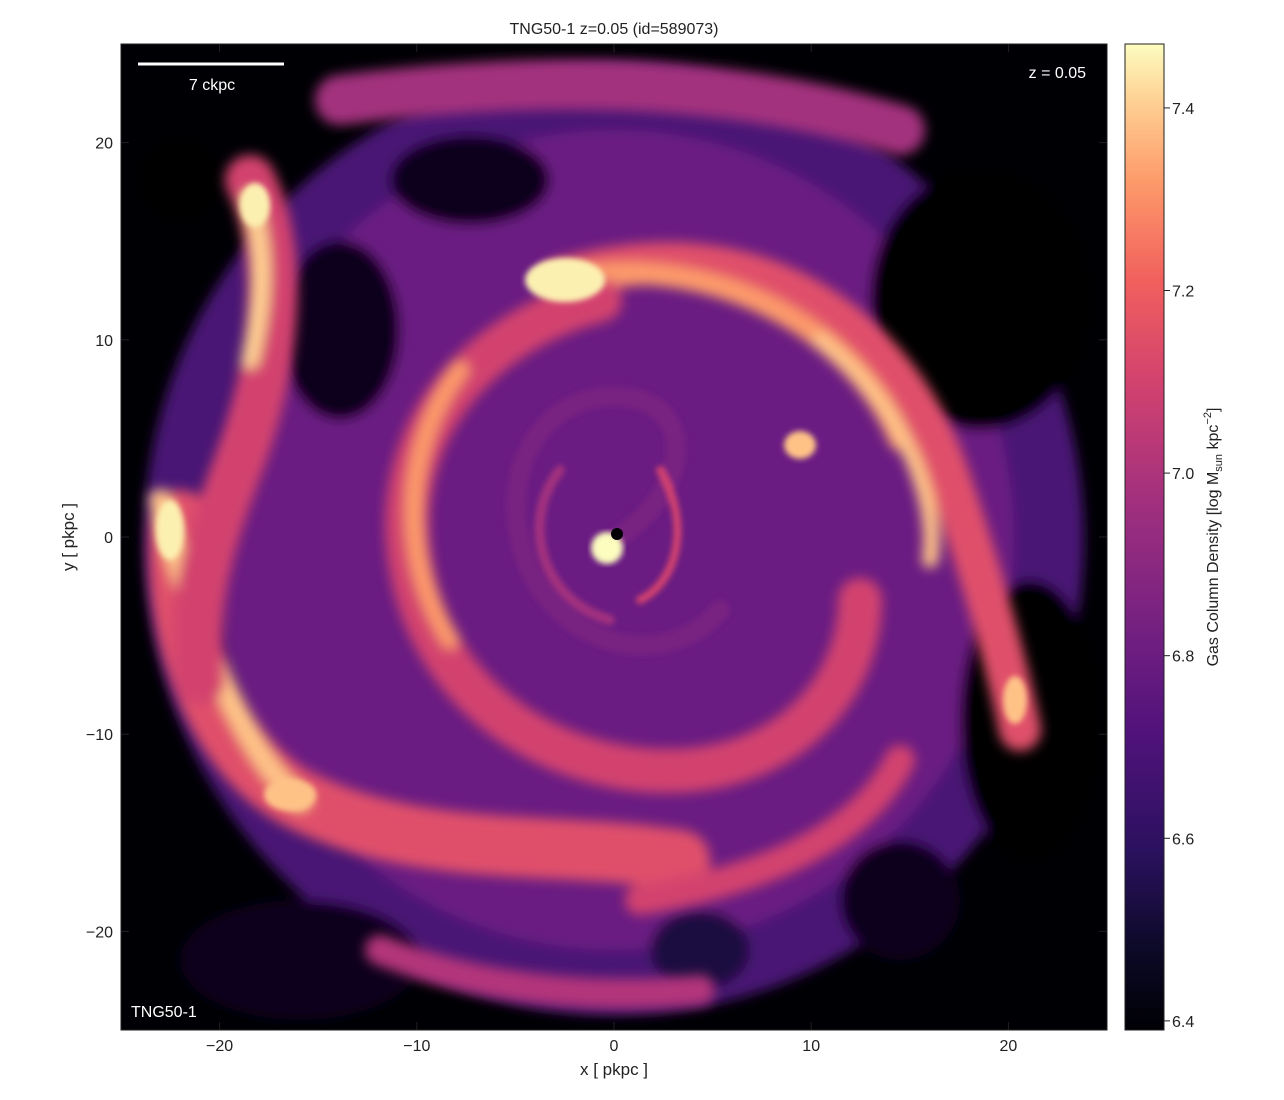 The height and width of the screenshot is (1100, 1284). Describe the element at coordinates (212, 85) in the screenshot. I see `scale-bar-label: 7 ckpc` at that location.